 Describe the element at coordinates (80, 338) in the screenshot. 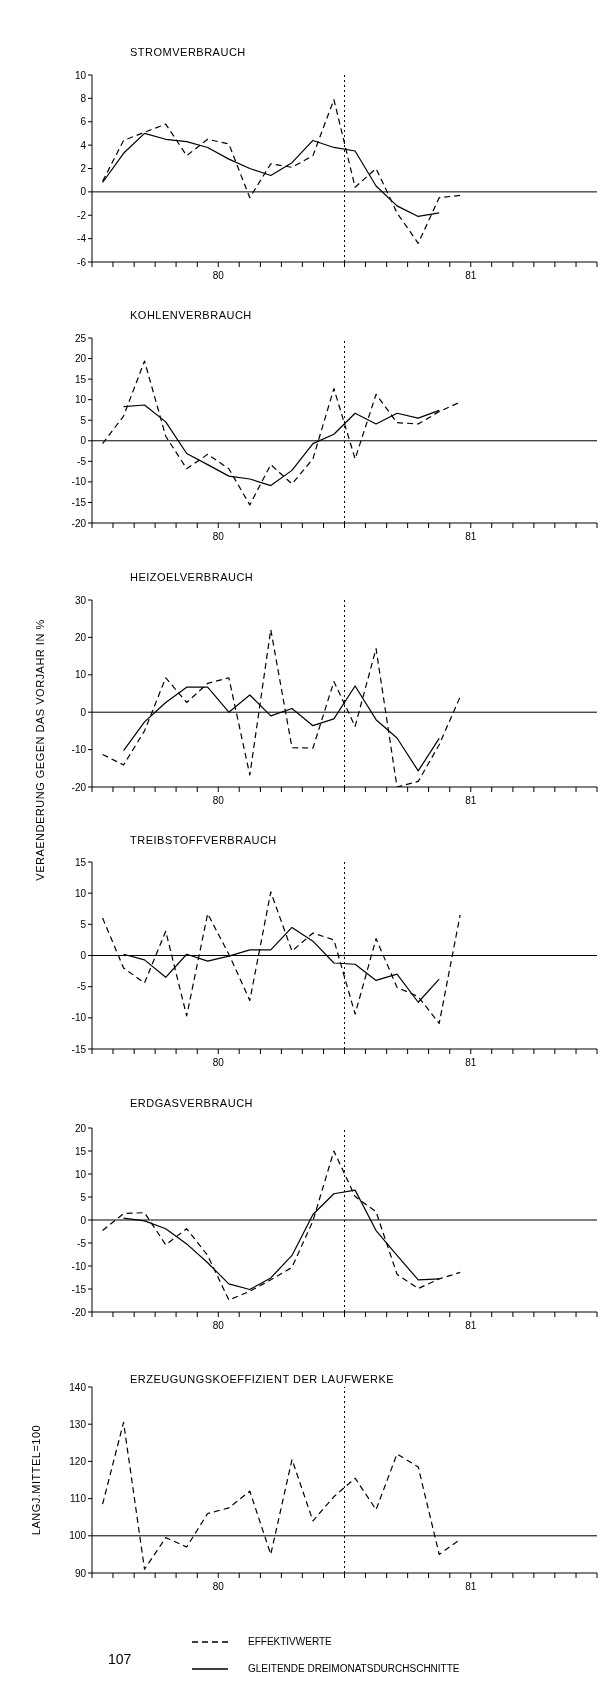

I see `y-tick-label: 25` at that location.